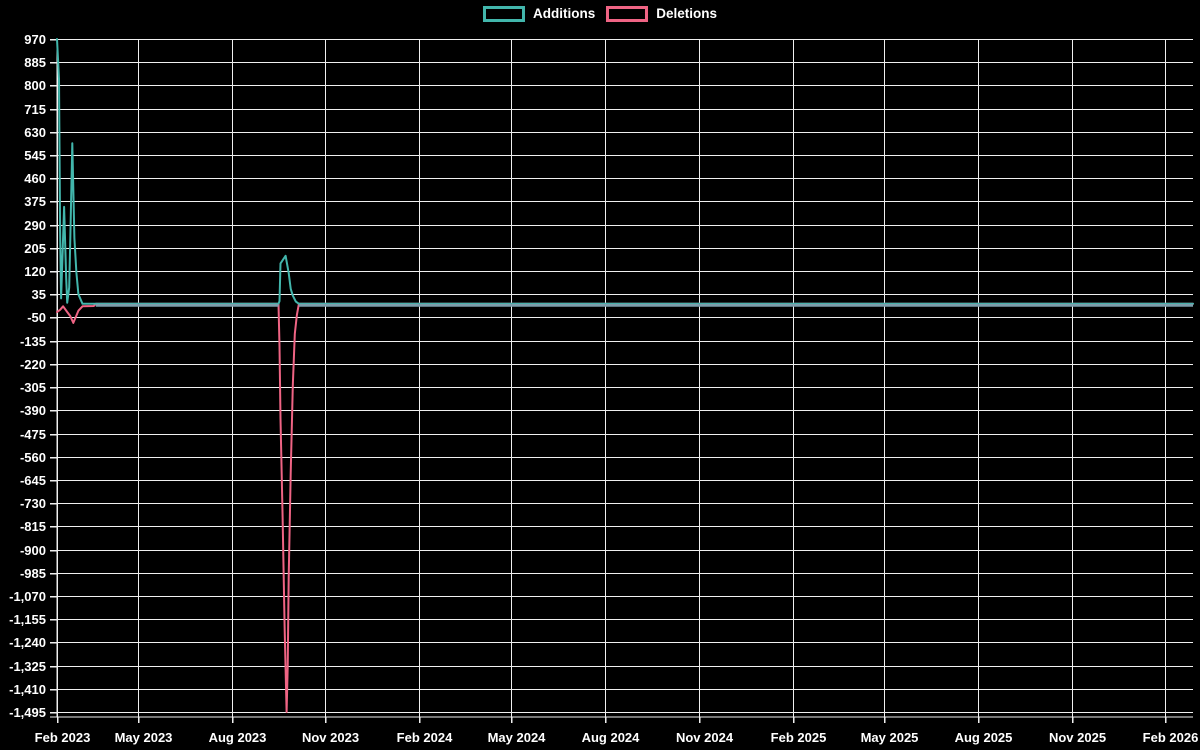 The image size is (1200, 750). What do you see at coordinates (330, 737) in the screenshot?
I see `x-tick-label: Nov 2023` at bounding box center [330, 737].